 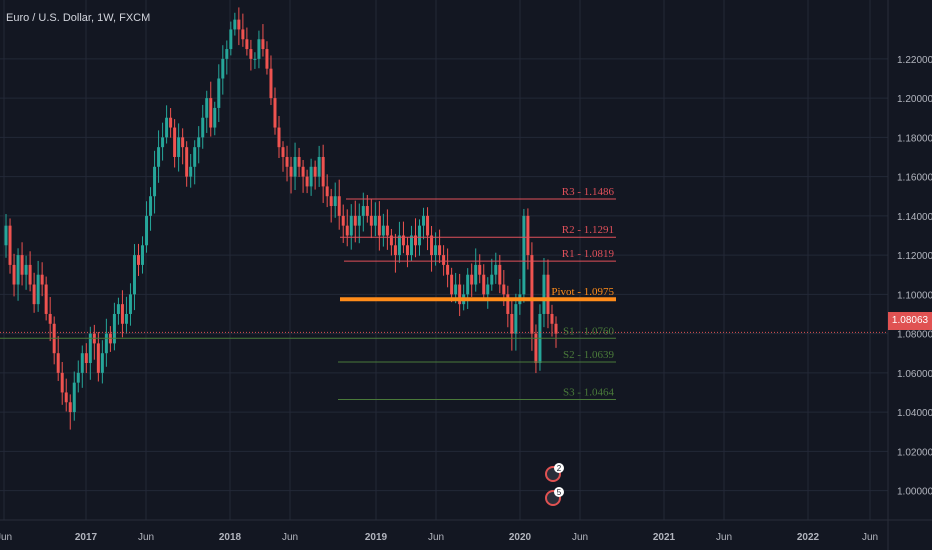 What do you see at coordinates (914, 60) in the screenshot?
I see `y-tick-label: 1.22000` at bounding box center [914, 60].